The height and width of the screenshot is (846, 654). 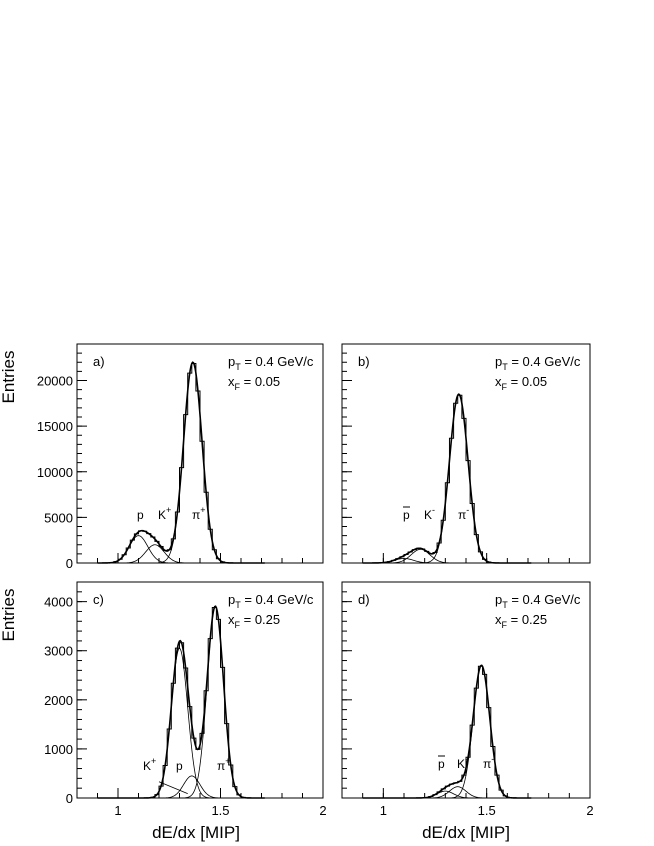 I want to click on y-tick-label: 4000, so click(x=58, y=602).